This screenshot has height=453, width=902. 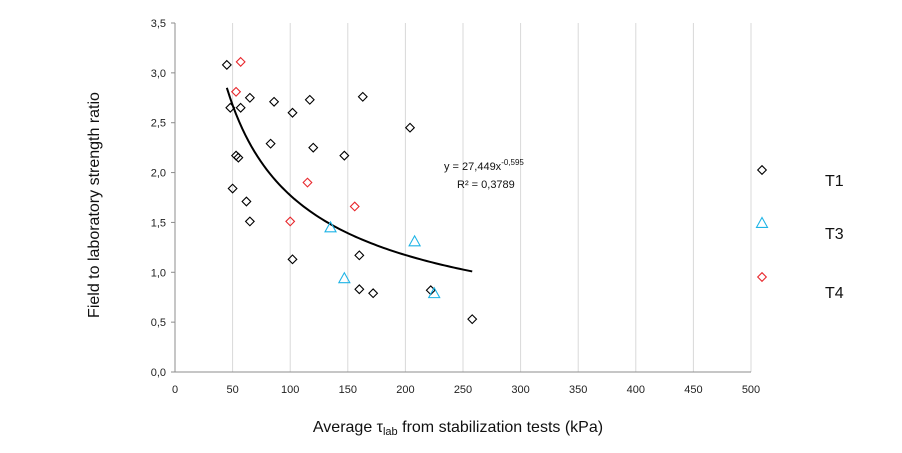 I want to click on x-tick-label: 100, so click(x=290, y=390).